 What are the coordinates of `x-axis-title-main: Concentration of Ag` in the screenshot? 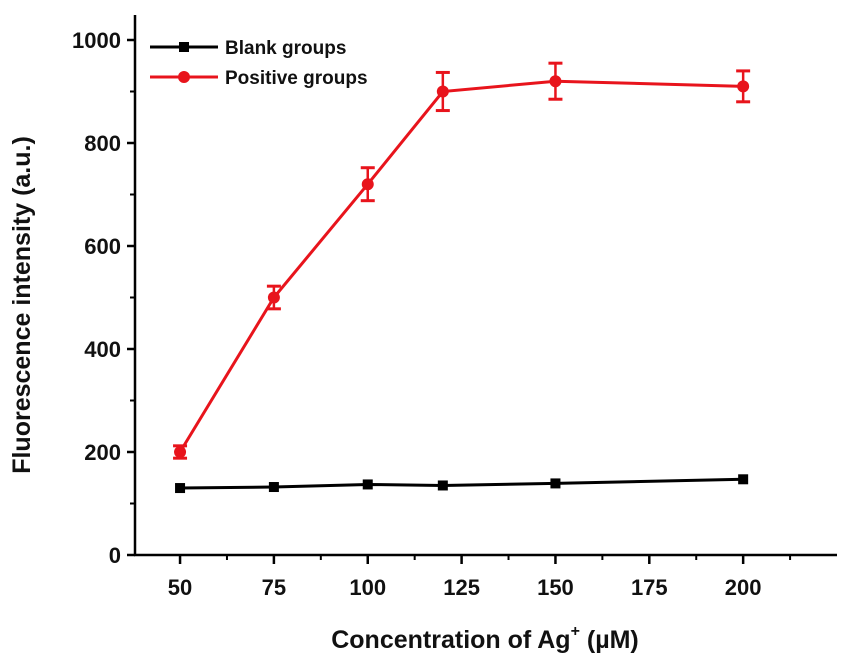 It's located at (450, 640).